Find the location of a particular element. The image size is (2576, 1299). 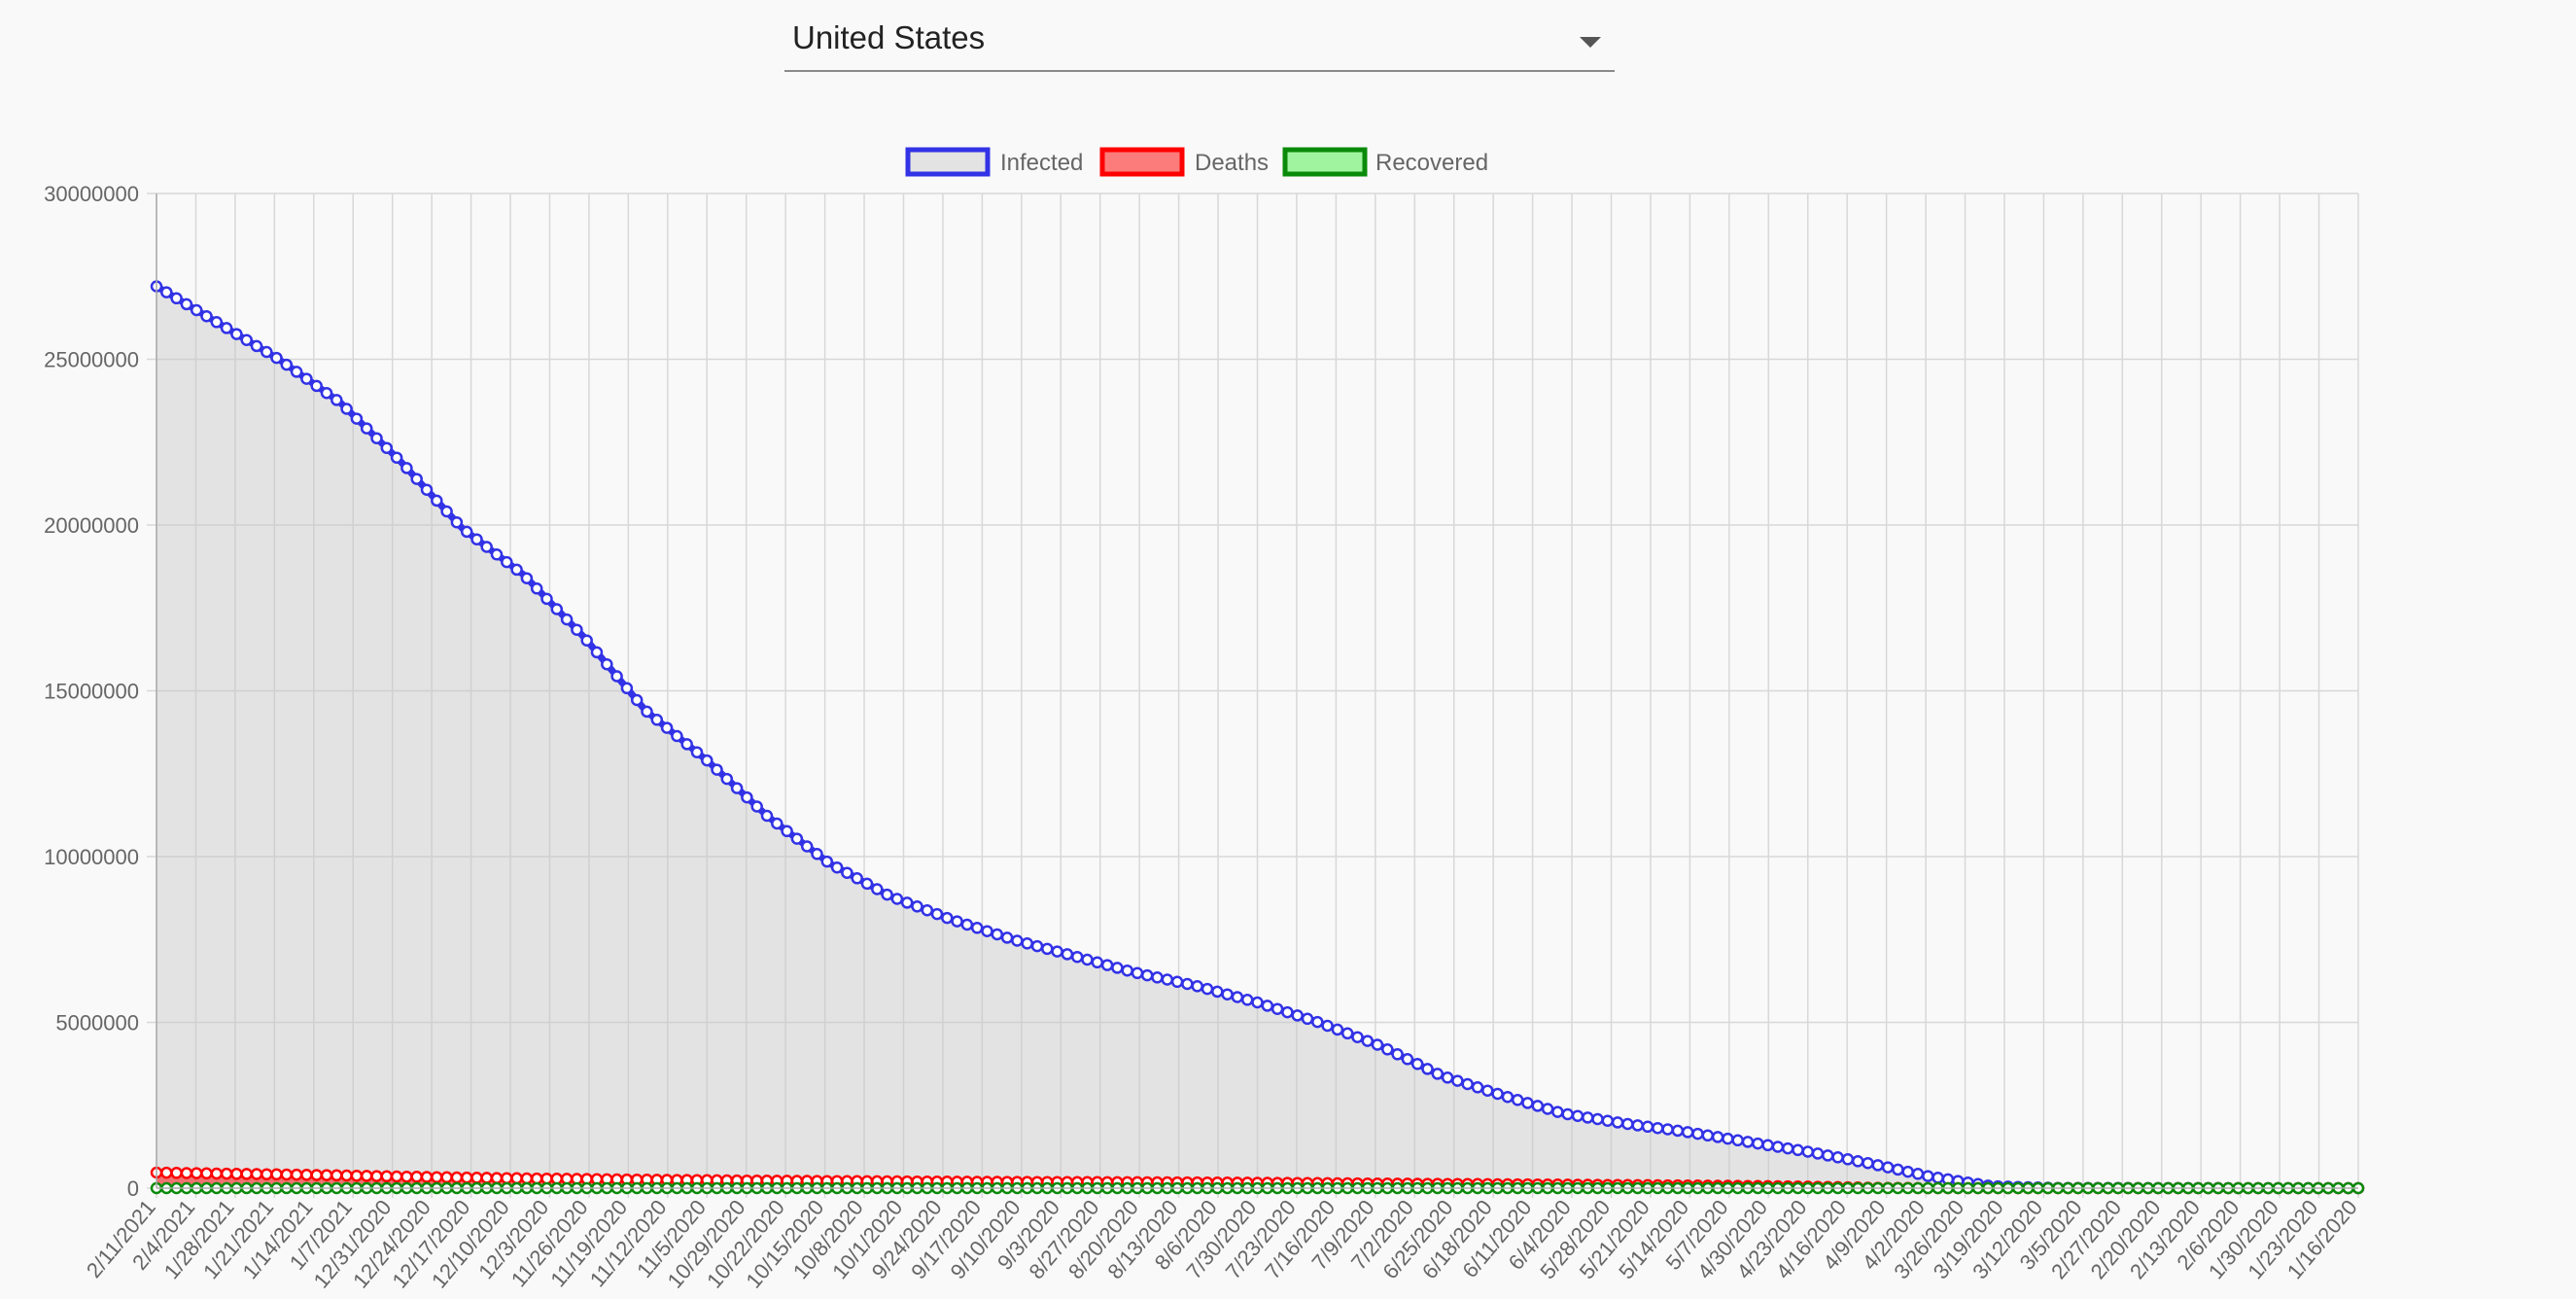

legend-label-infected: Infected is located at coordinates (1041, 163).